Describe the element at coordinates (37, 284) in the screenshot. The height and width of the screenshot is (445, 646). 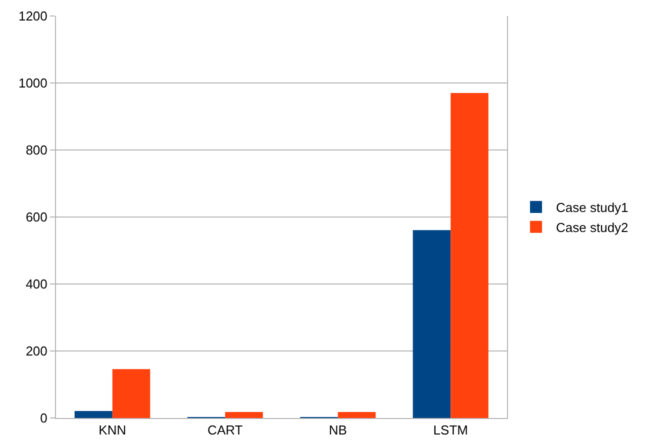
I see `y-tick-label: 400` at that location.